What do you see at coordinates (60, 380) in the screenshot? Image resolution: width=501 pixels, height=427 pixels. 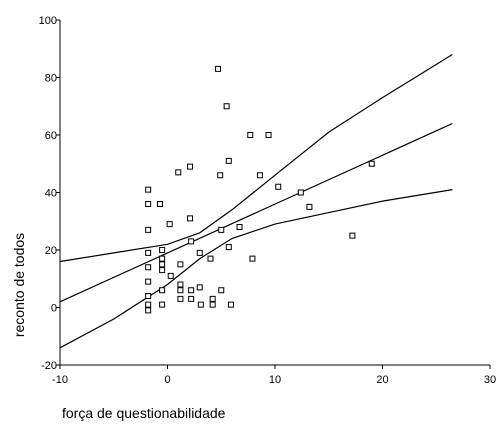 I see `x-tick-label: -10` at bounding box center [60, 380].